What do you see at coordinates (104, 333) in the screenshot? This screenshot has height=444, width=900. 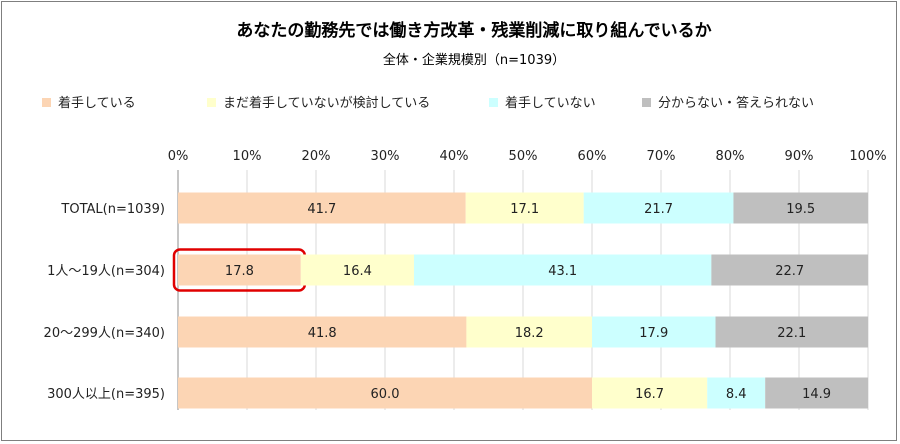 I see `category-label: 20～299人(n=340)` at bounding box center [104, 333].